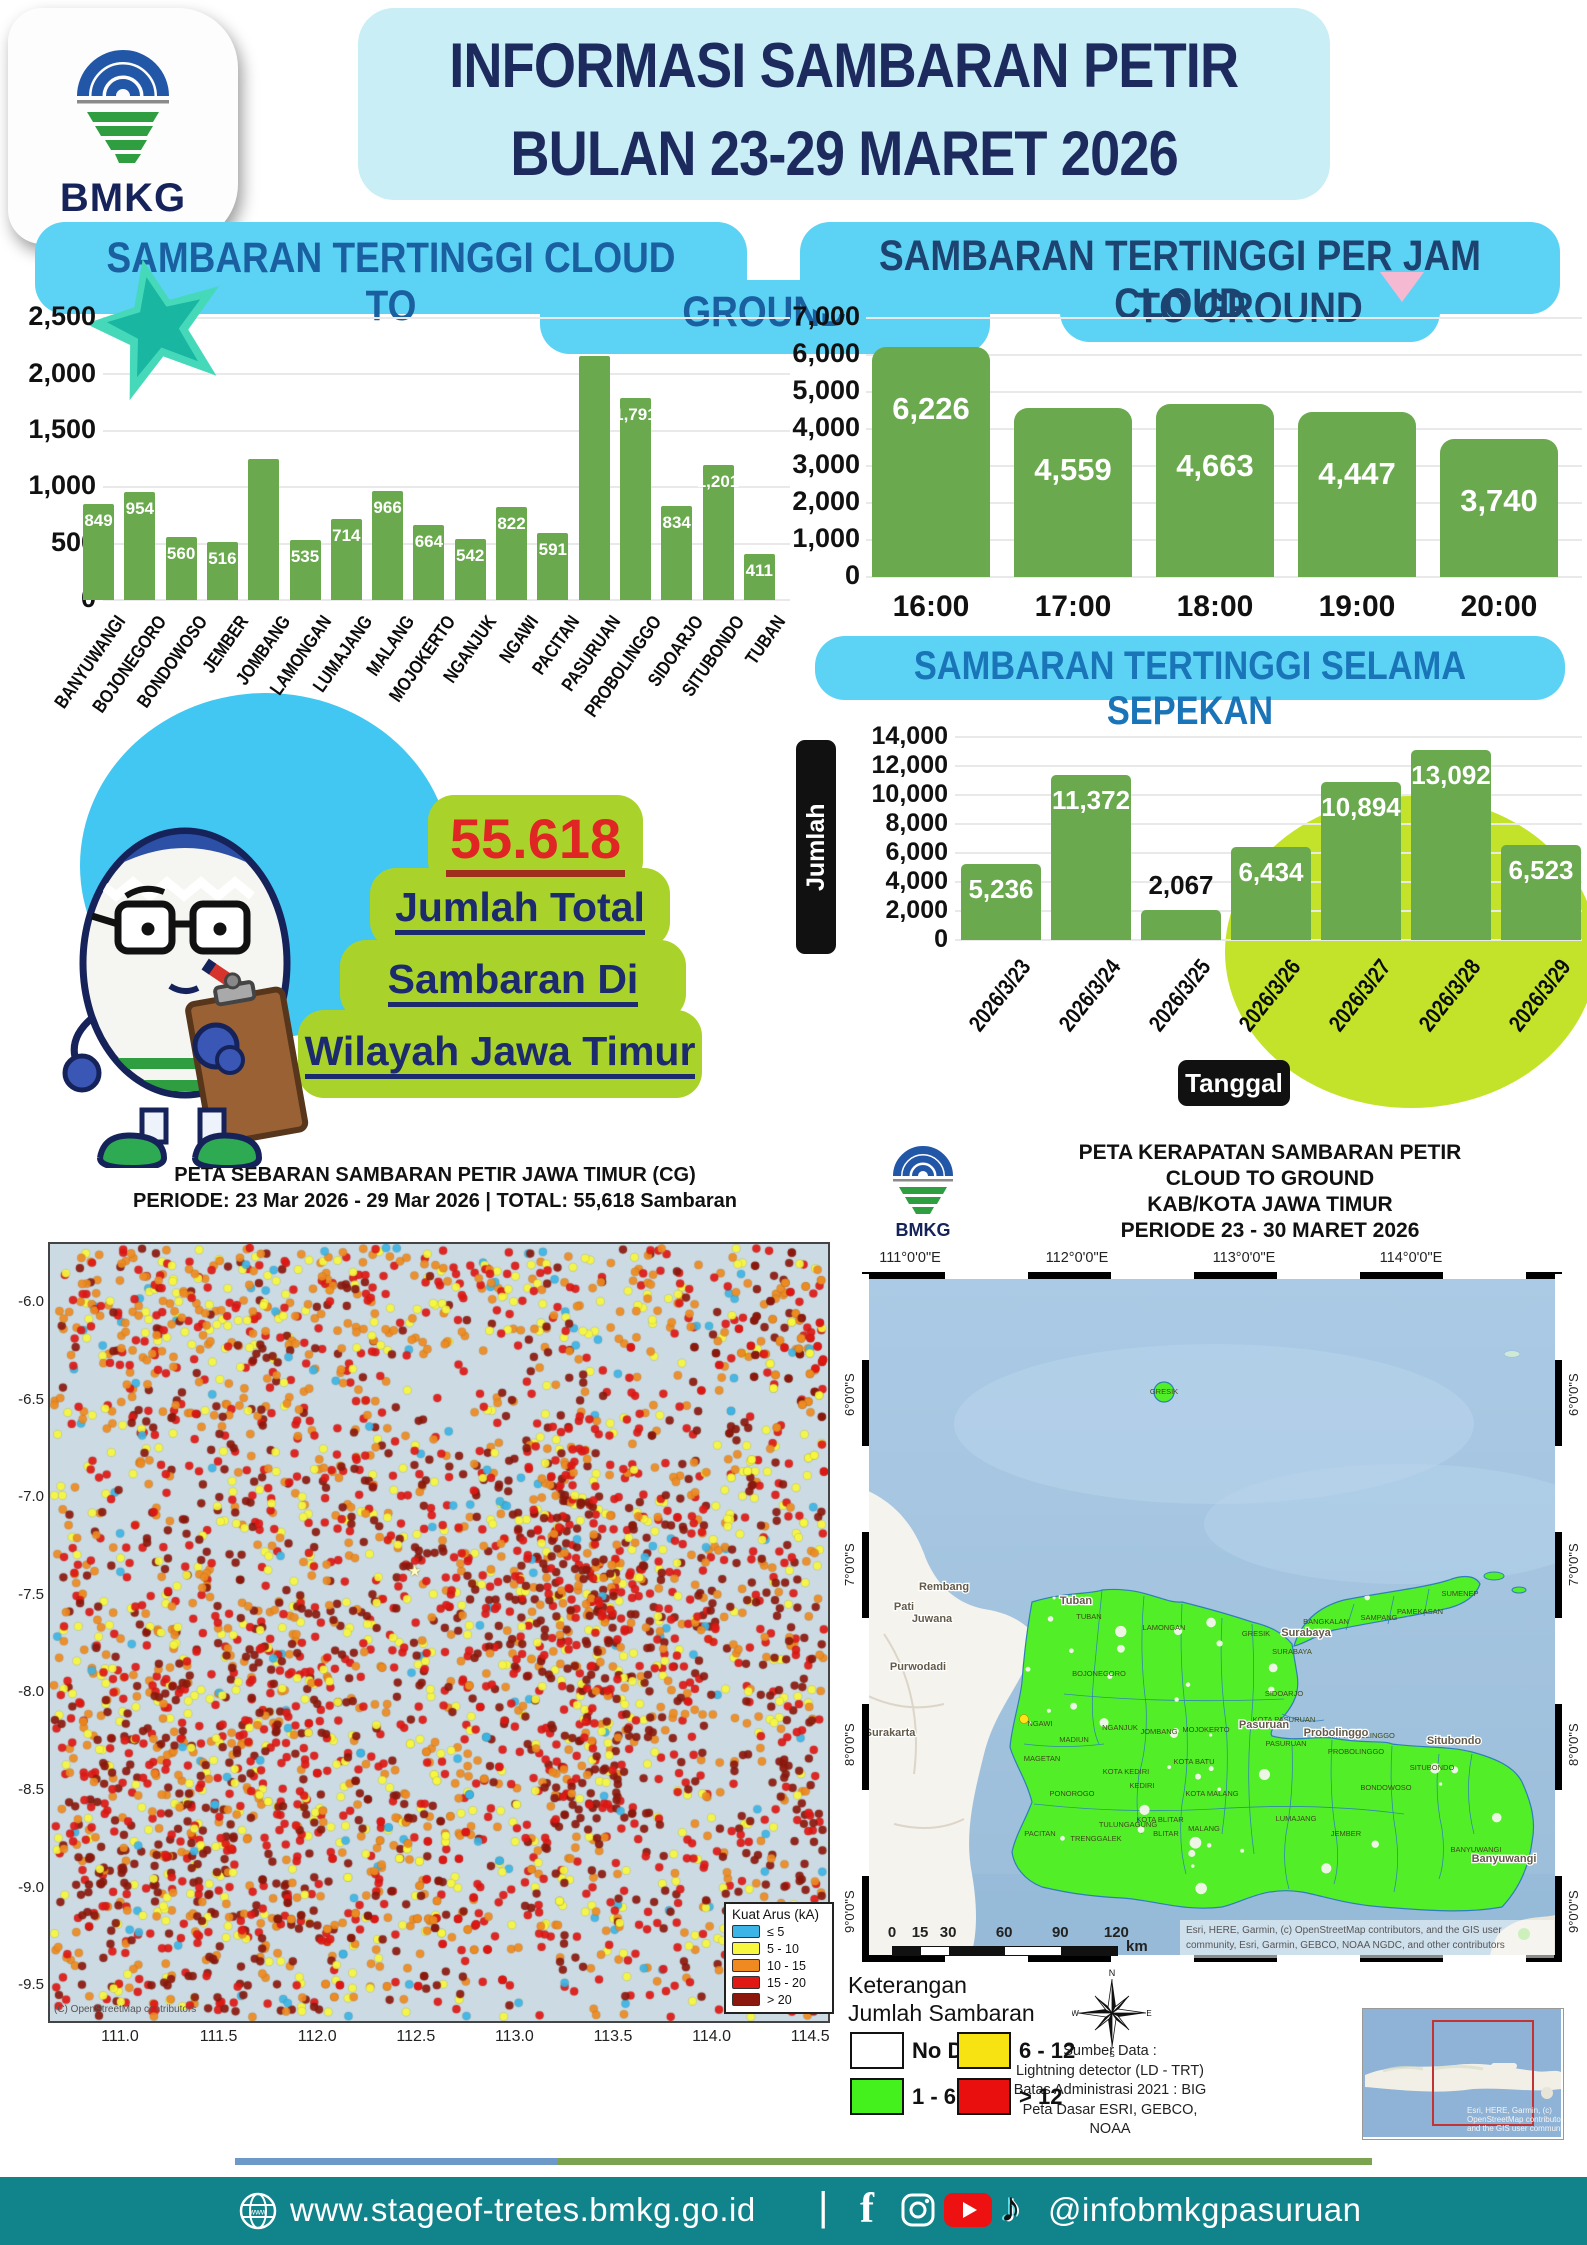 The height and width of the screenshot is (2245, 1587). What do you see at coordinates (1001, 902) in the screenshot?
I see `bar-2026/3/23` at bounding box center [1001, 902].